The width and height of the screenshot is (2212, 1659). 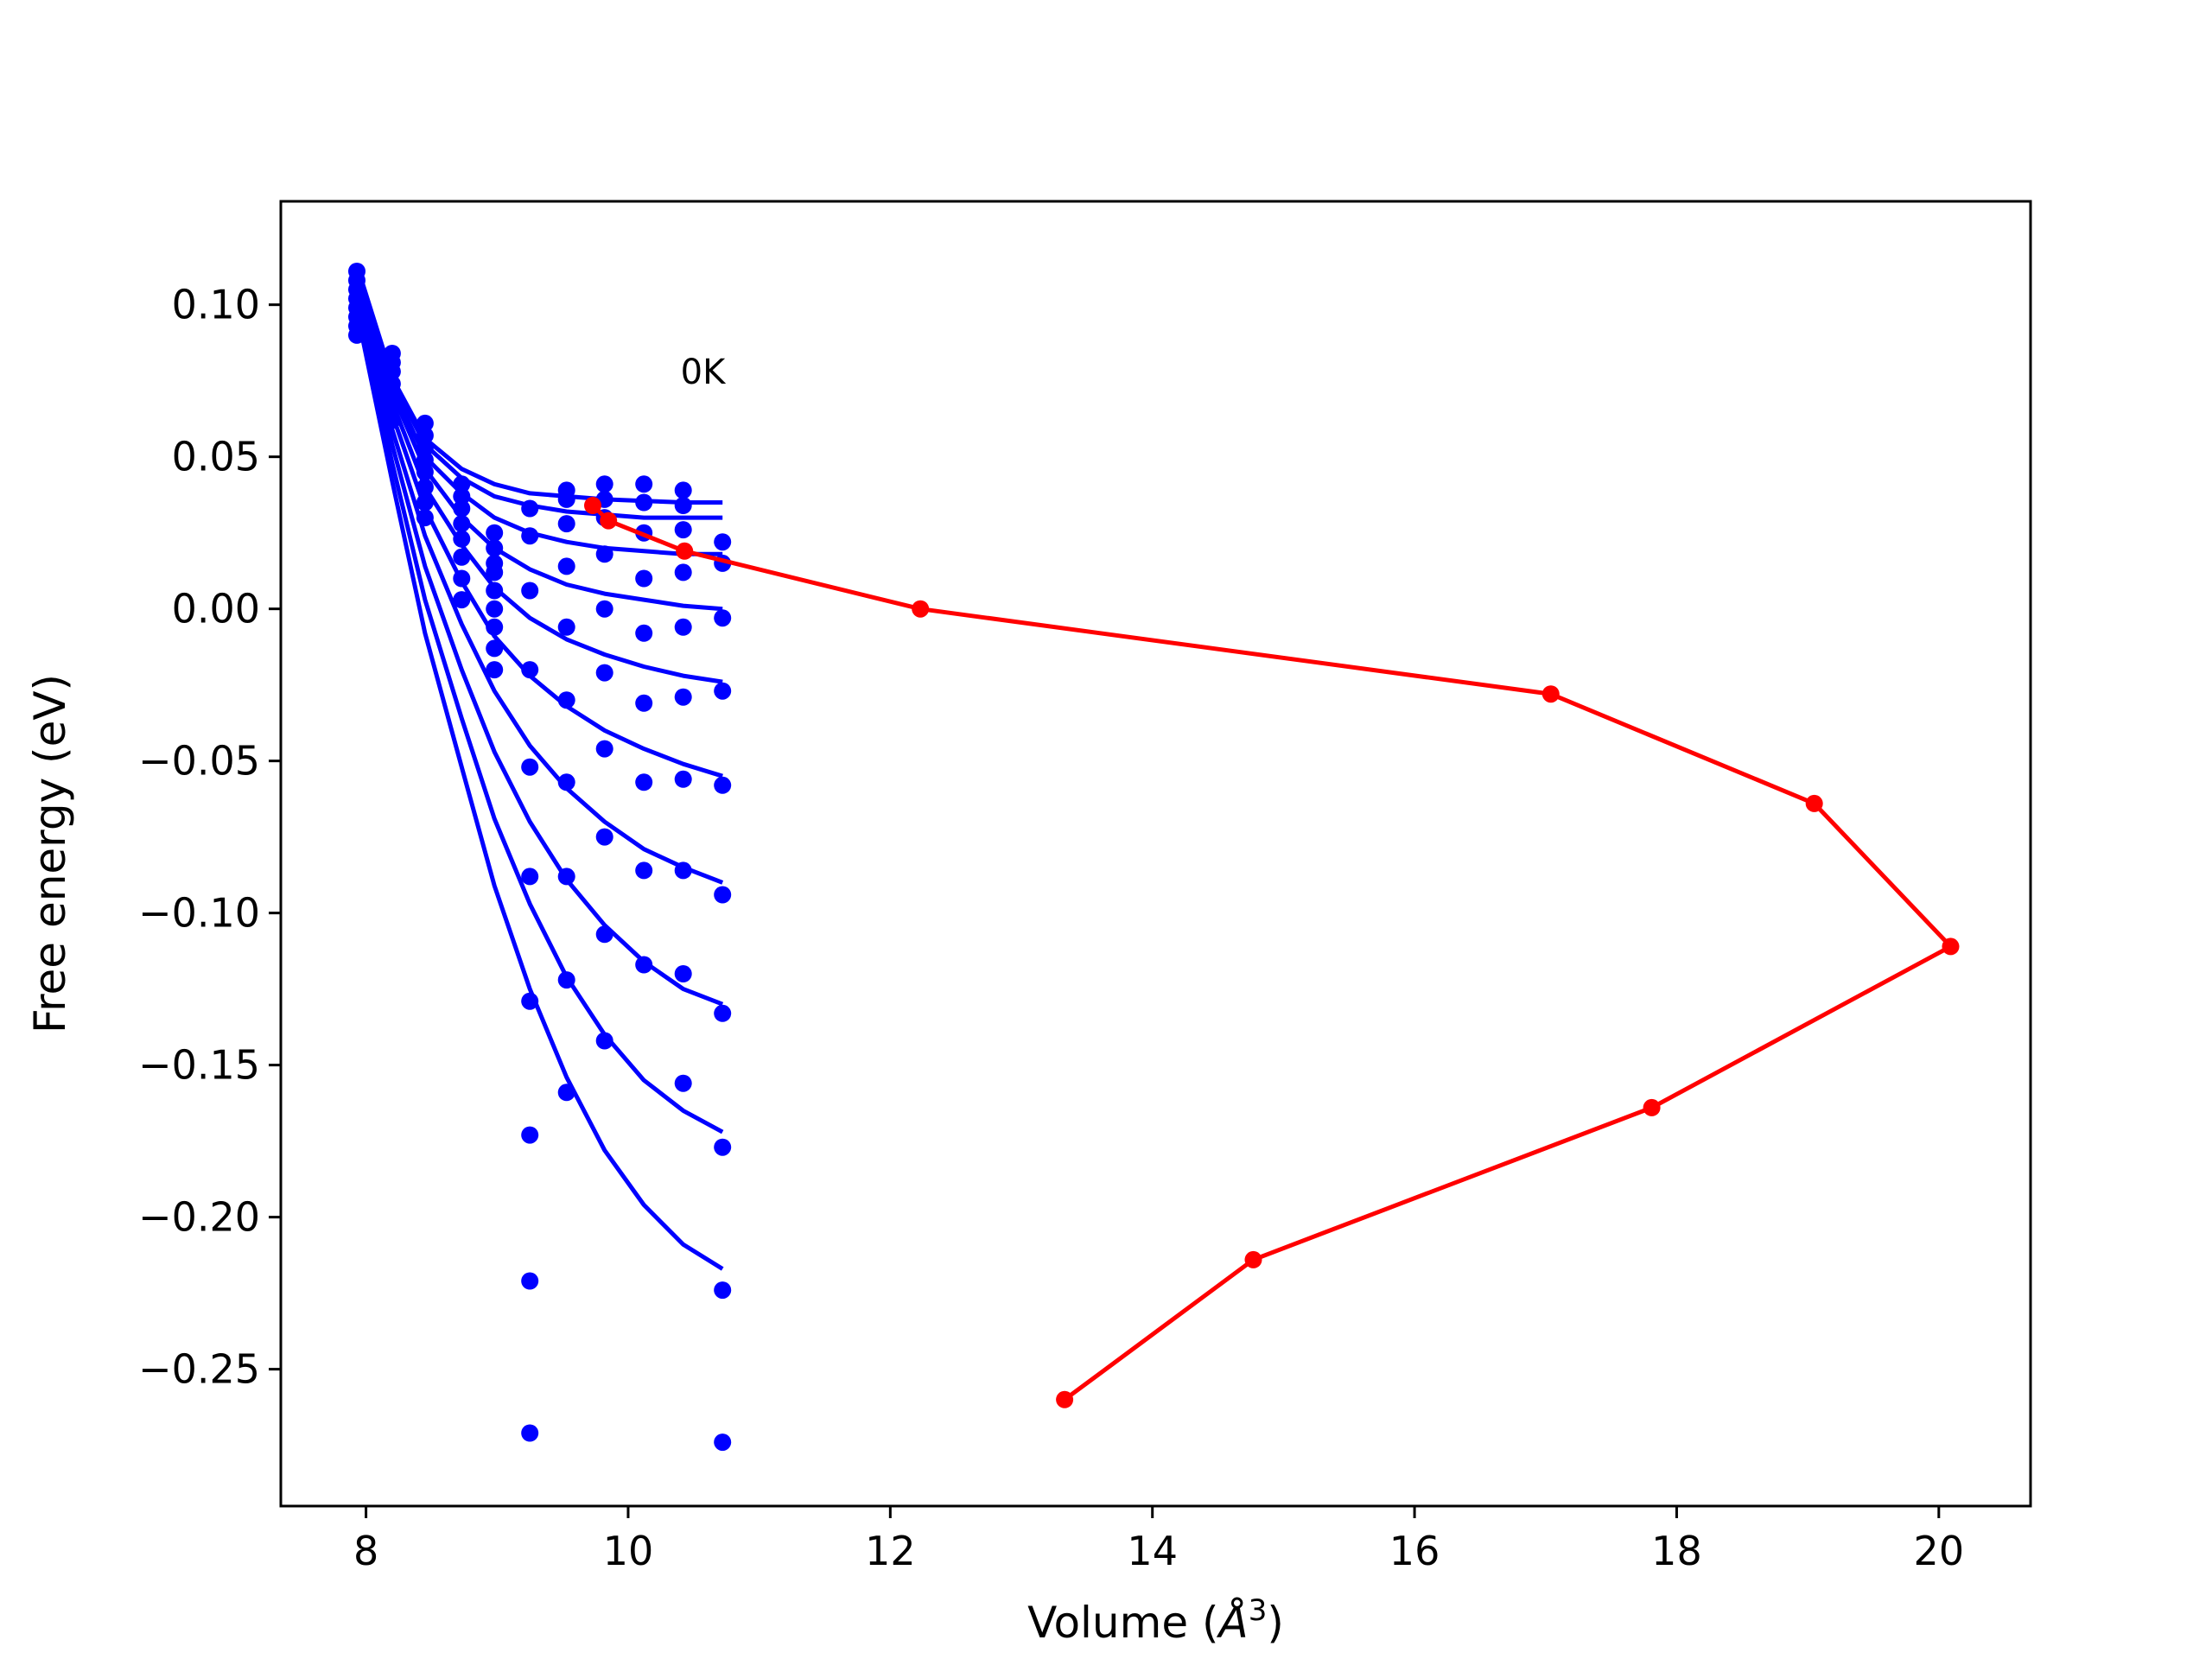 I want to click on x-axis-label-close: ), so click(x=1275, y=1623).